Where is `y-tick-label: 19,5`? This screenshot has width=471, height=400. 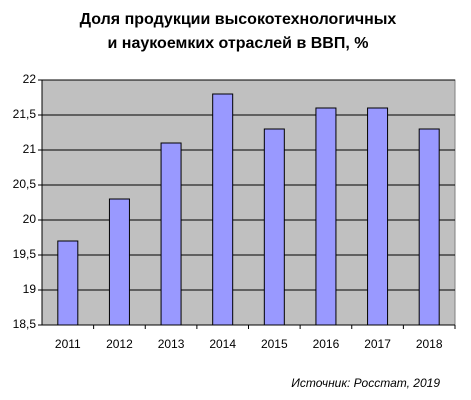
y-tick-label: 19,5 is located at coordinates (25, 254).